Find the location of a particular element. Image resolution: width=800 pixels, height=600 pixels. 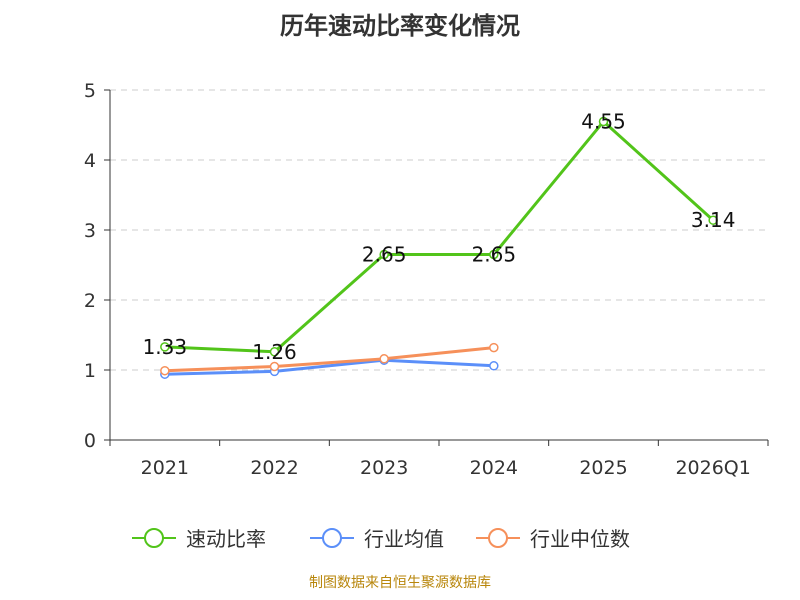

legend-item: 行业中位数 is located at coordinates (553, 539).